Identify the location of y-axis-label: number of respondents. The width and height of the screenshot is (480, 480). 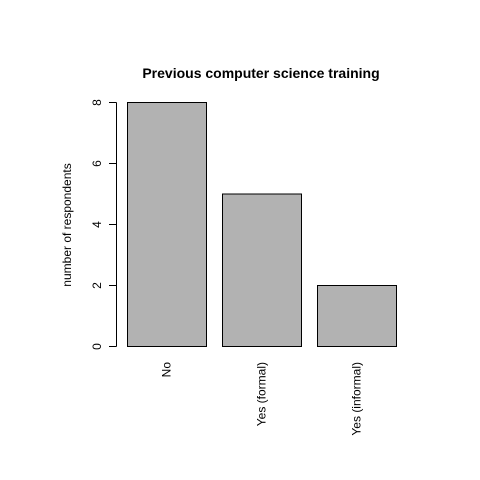
(67, 224).